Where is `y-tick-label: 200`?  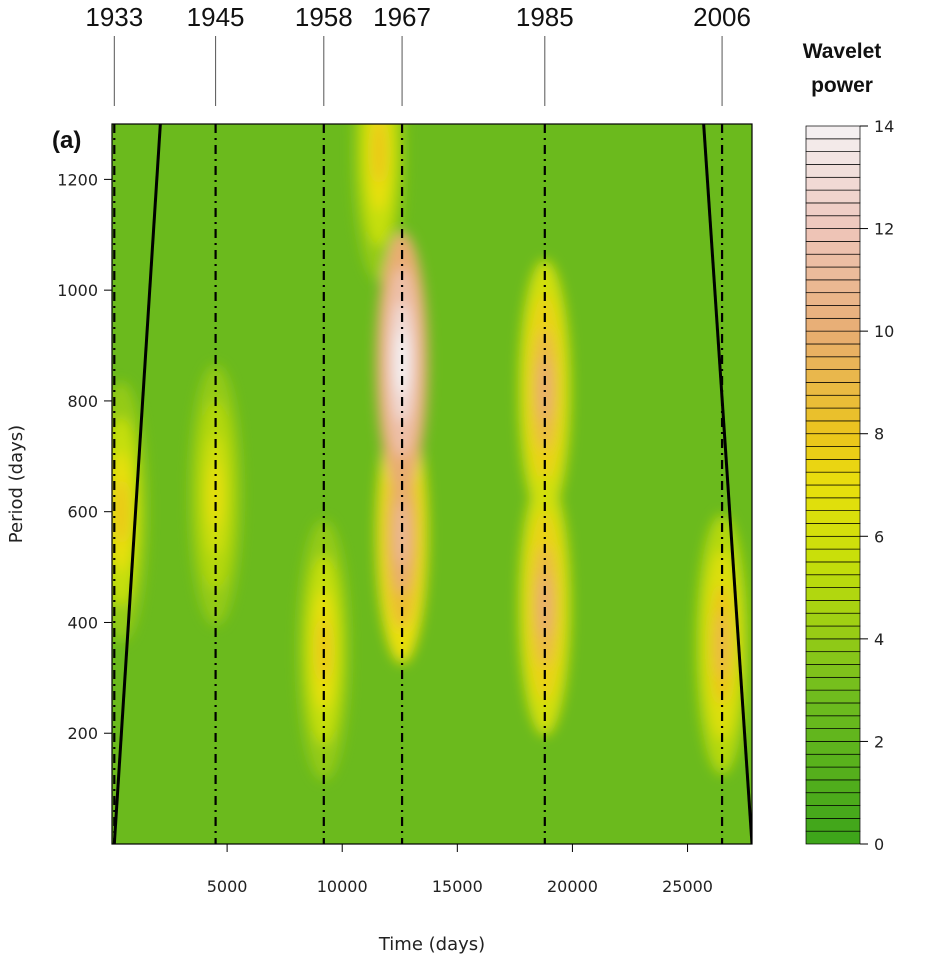
y-tick-label: 200 is located at coordinates (82, 733).